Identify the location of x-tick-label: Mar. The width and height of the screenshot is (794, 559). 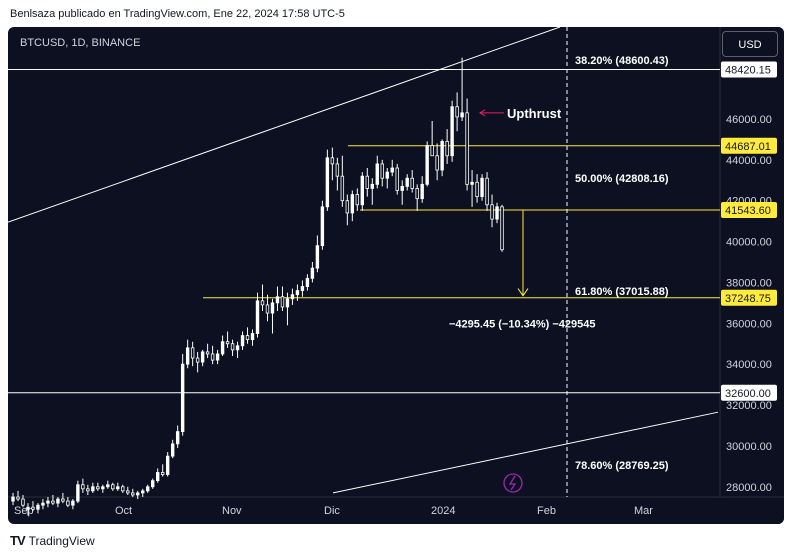
(643, 511).